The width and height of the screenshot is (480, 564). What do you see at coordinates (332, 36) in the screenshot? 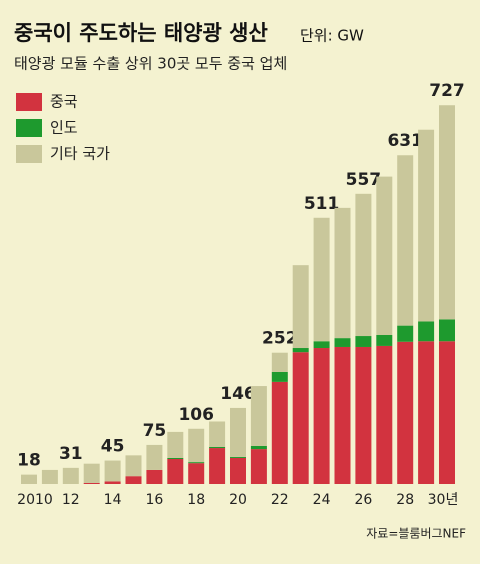
I see `unit-label: 단위: GW` at bounding box center [332, 36].